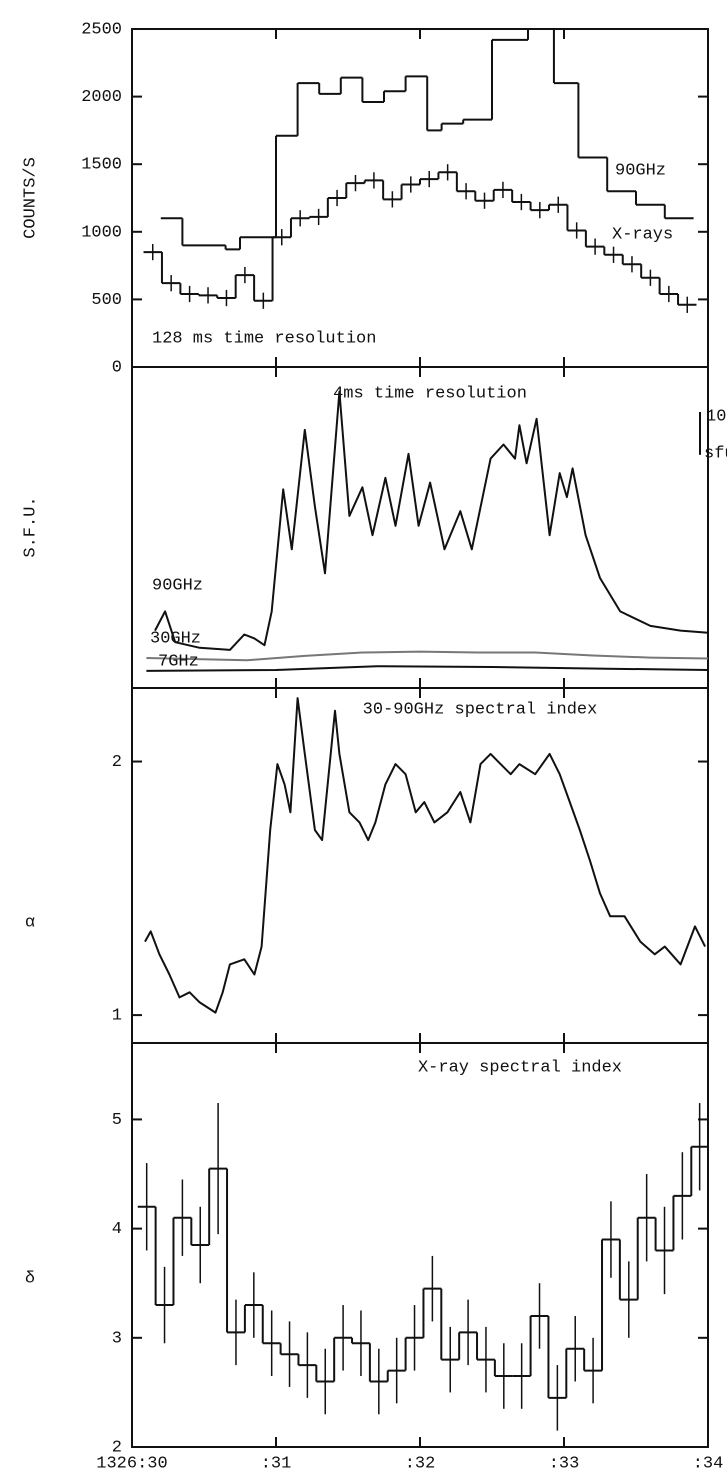  Describe the element at coordinates (117, 1016) in the screenshot. I see `y-tick-label: 1` at that location.